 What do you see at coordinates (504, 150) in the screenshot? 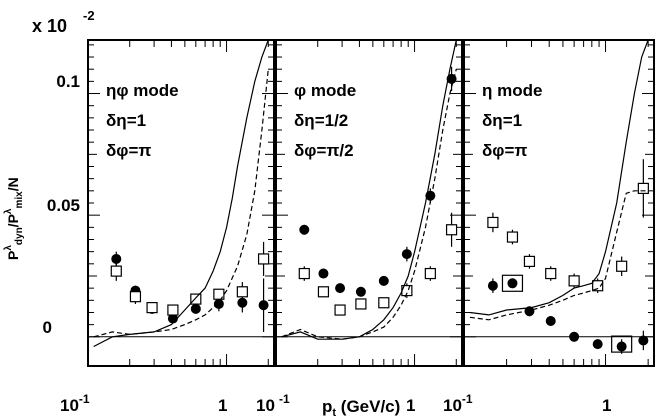
I see `panel-eta-annotation-2: δφ=π` at bounding box center [504, 150].